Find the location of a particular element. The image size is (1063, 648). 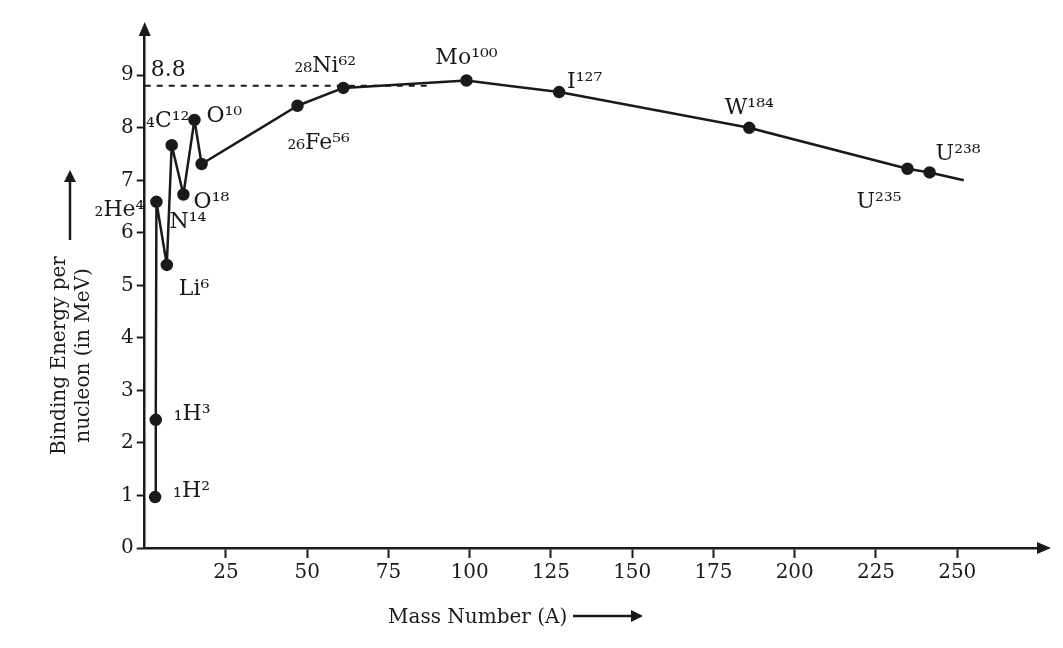

ref-line-label: 8.8 is located at coordinates (168, 69).